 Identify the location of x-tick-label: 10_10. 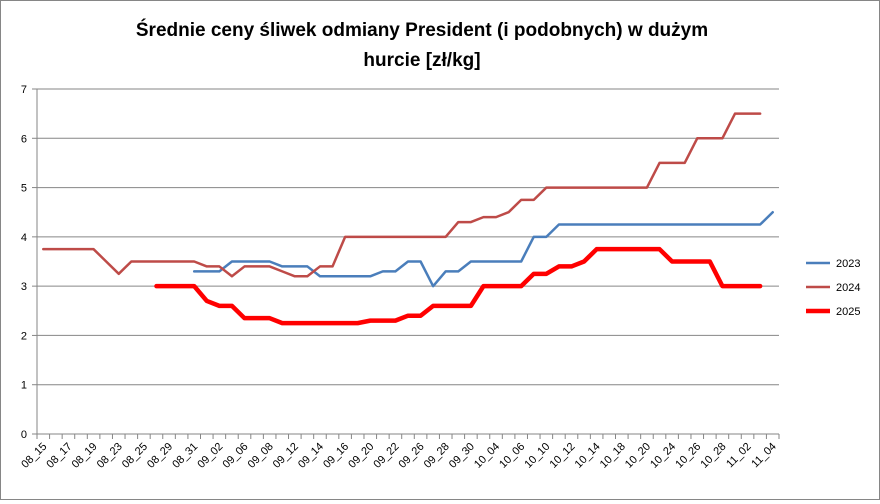
(537, 456).